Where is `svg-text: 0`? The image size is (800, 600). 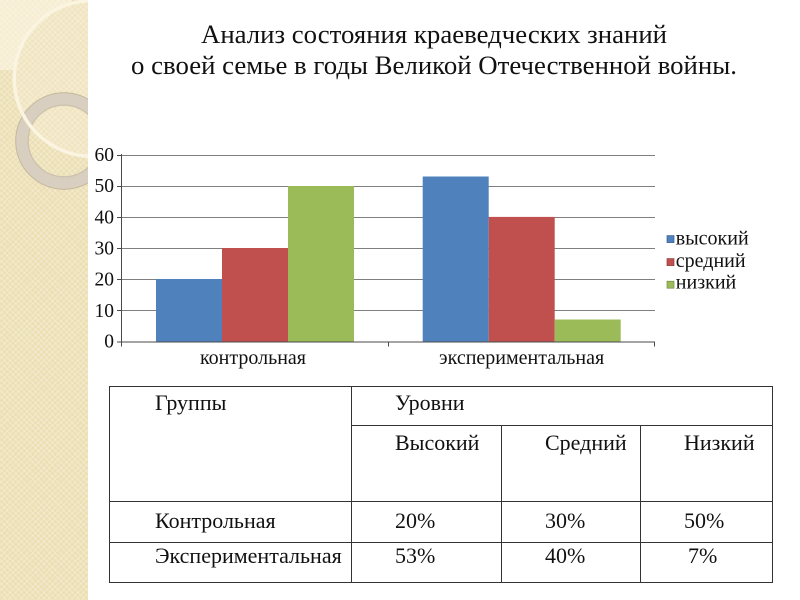 svg-text: 0 is located at coordinates (109, 342).